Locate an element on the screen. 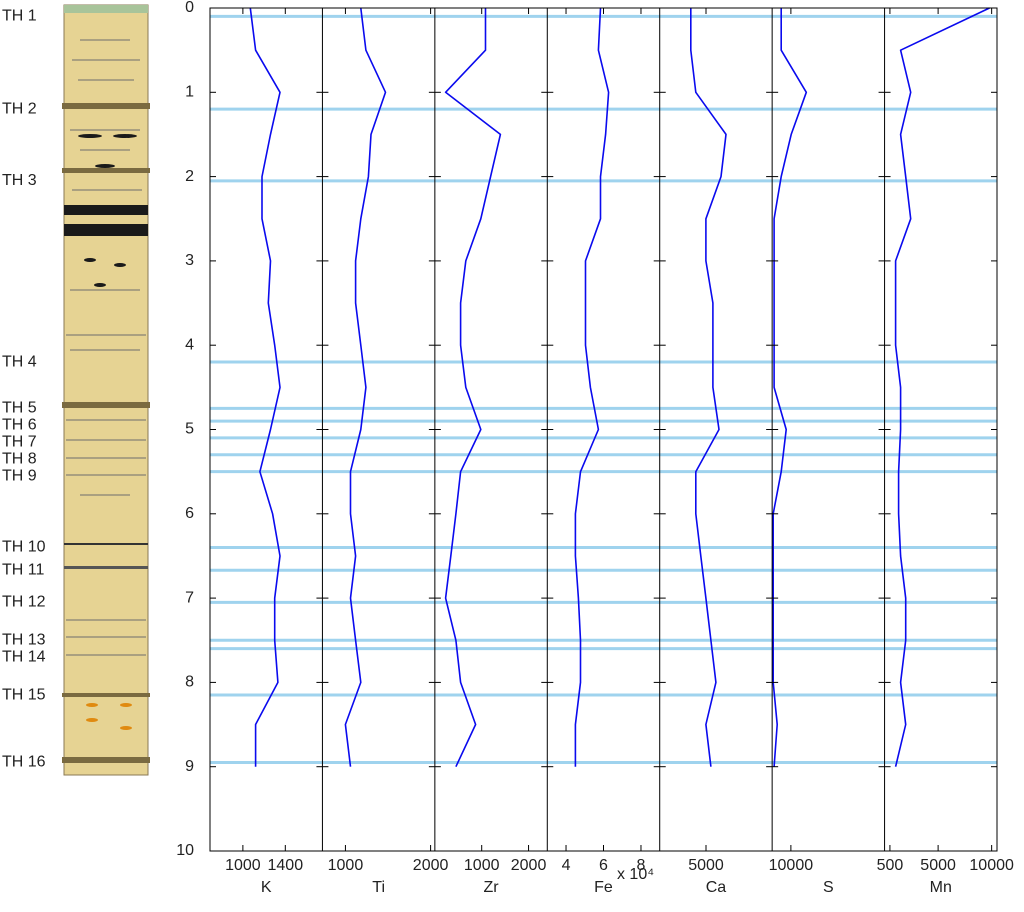  panel-name: Fe is located at coordinates (603, 887).